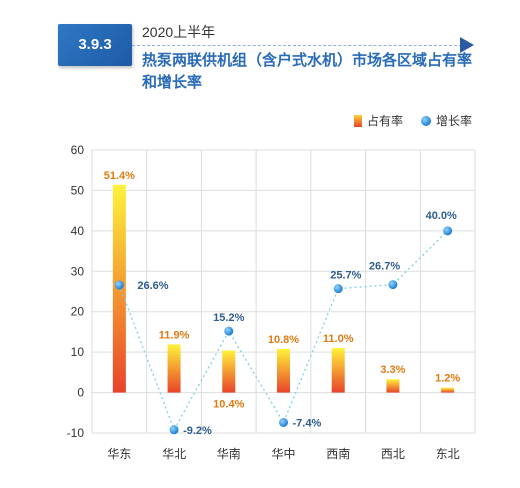 This screenshot has width=520, height=488. What do you see at coordinates (78, 190) in the screenshot?
I see `y-tick-label: 50` at bounding box center [78, 190].